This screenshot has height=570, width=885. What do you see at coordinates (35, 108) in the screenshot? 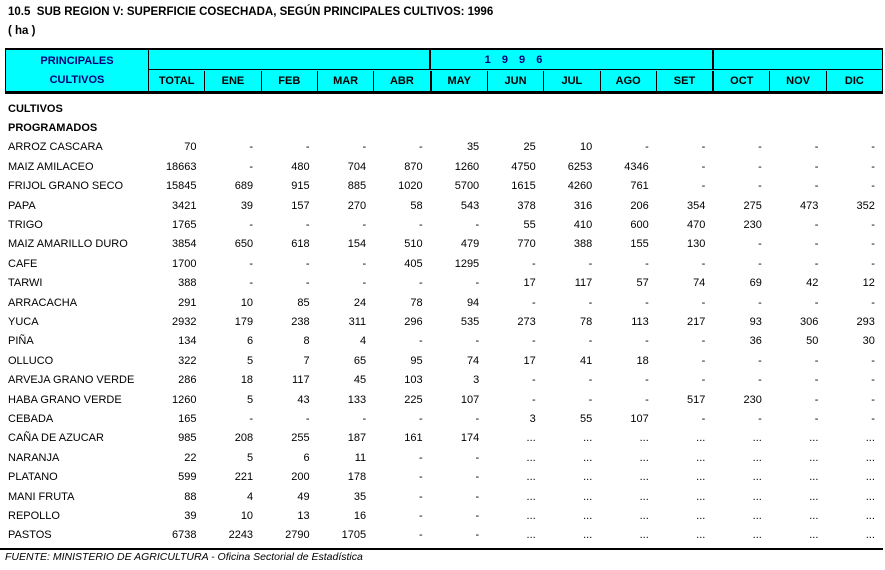
I see `section-label: CULTIVOS` at bounding box center [35, 108].